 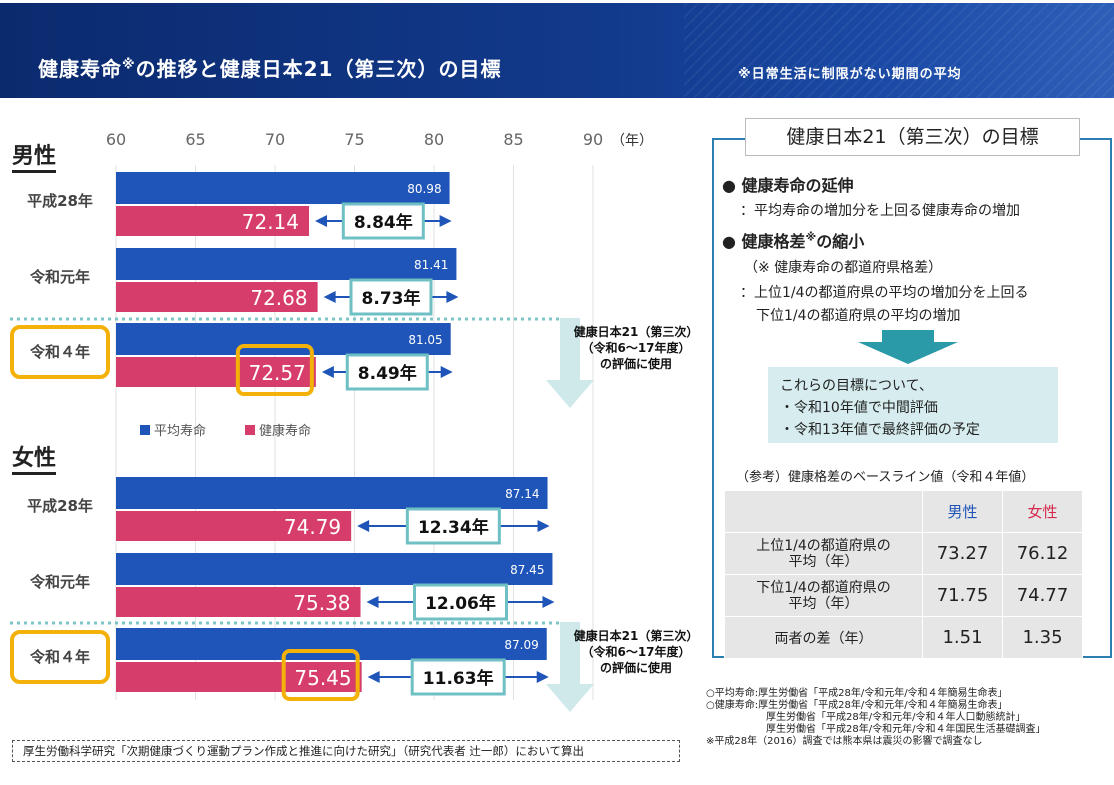 What do you see at coordinates (60, 201) in the screenshot?
I see `group-label: 平成28年` at bounding box center [60, 201].